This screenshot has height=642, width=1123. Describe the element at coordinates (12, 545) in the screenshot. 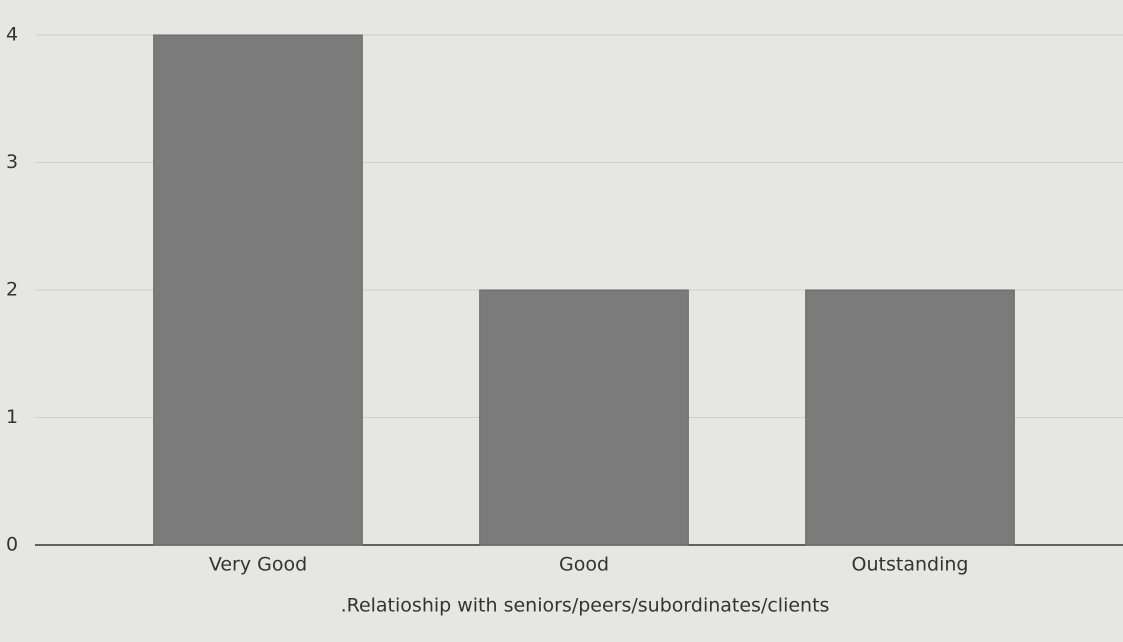

I see `y-tick-label: 0` at that location.